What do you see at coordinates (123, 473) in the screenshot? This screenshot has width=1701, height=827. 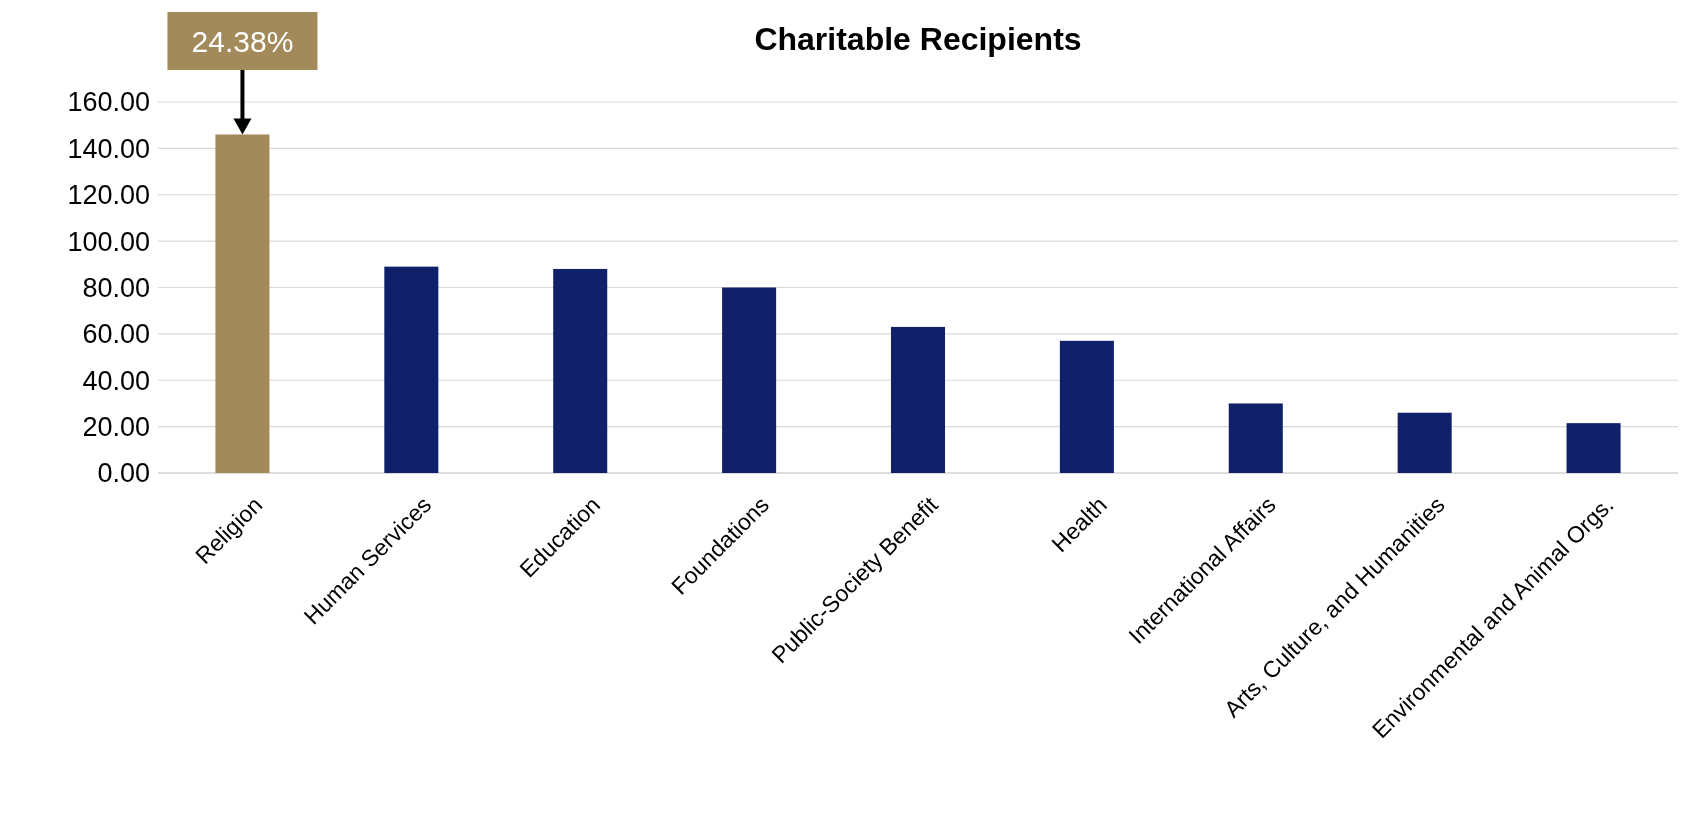 I see `y-tick-label: 0.00` at bounding box center [123, 473].